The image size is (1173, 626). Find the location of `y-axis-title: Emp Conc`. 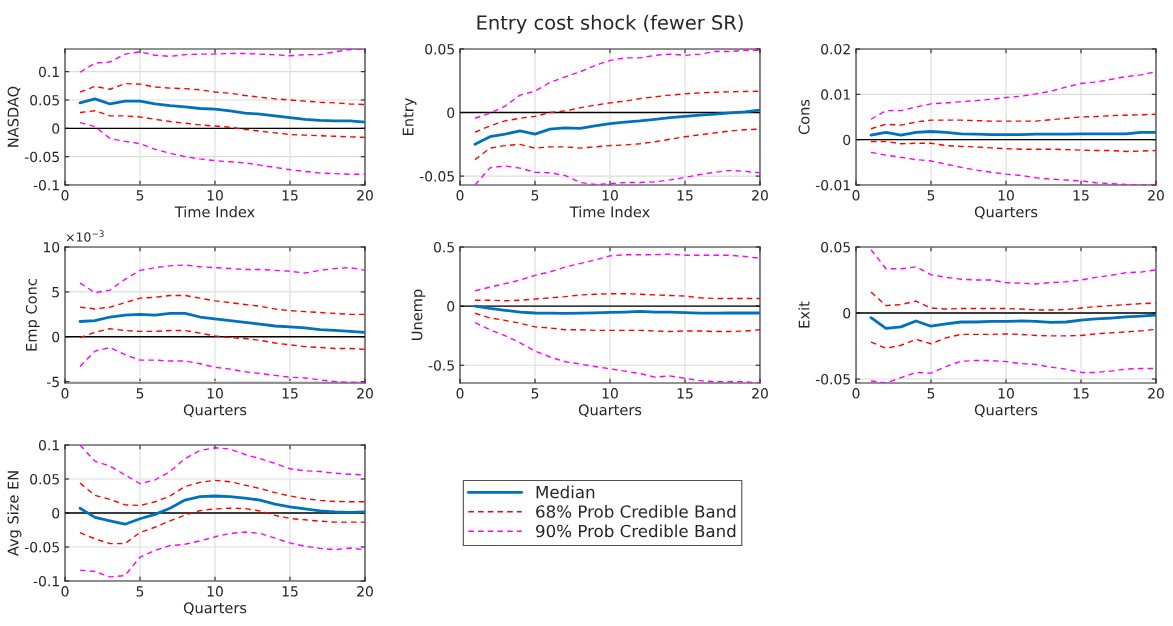

y-axis-title: Emp Conc is located at coordinates (32, 315).